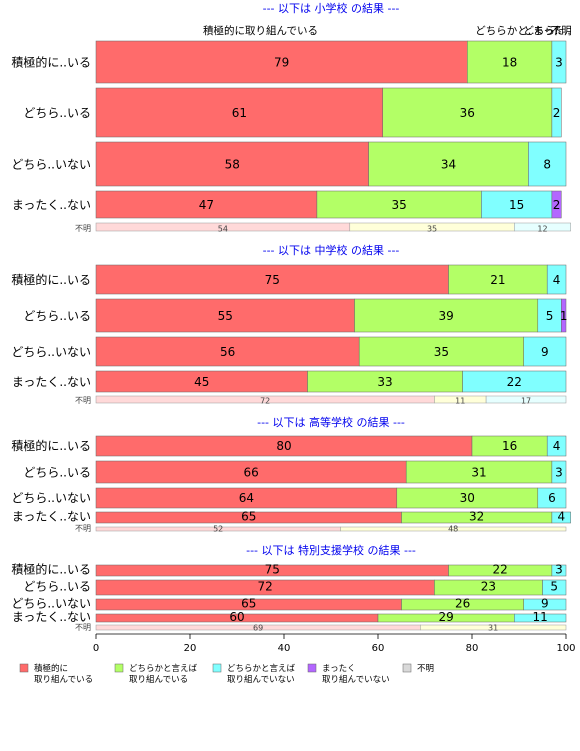 This screenshot has height=751, width=580. I want to click on x-tick-label: 20, so click(190, 648).